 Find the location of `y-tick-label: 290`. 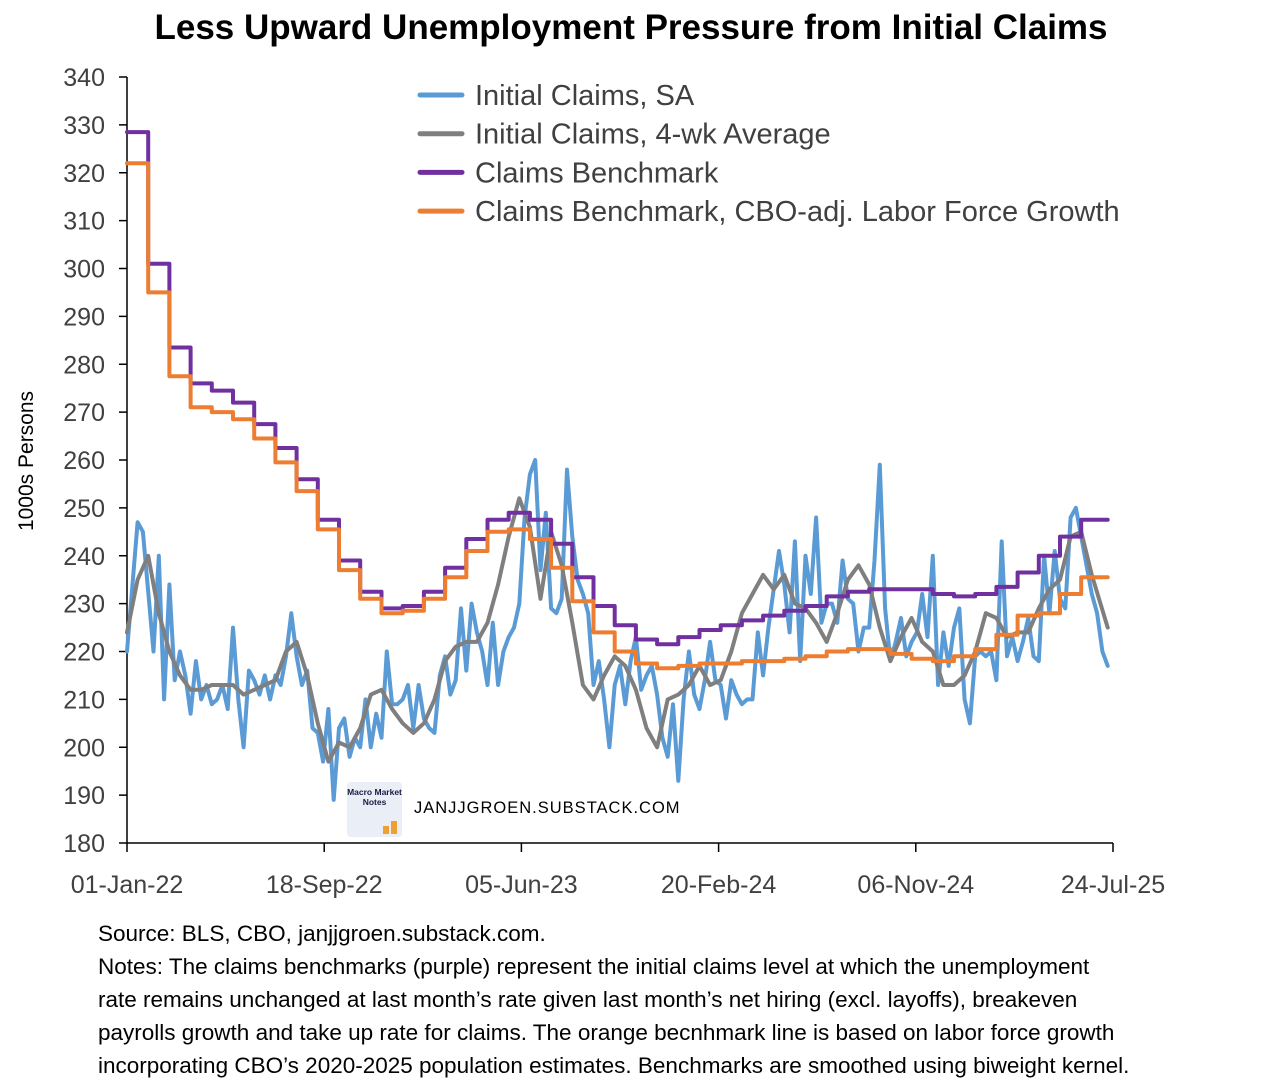

y-tick-label: 290 is located at coordinates (84, 317).